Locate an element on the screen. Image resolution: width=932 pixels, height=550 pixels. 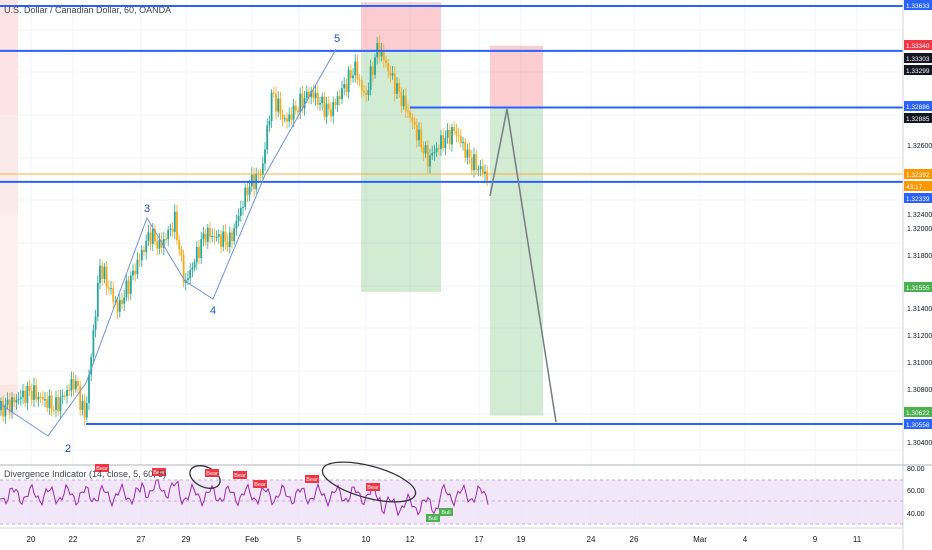
x-tick-label: Mar is located at coordinates (700, 539).